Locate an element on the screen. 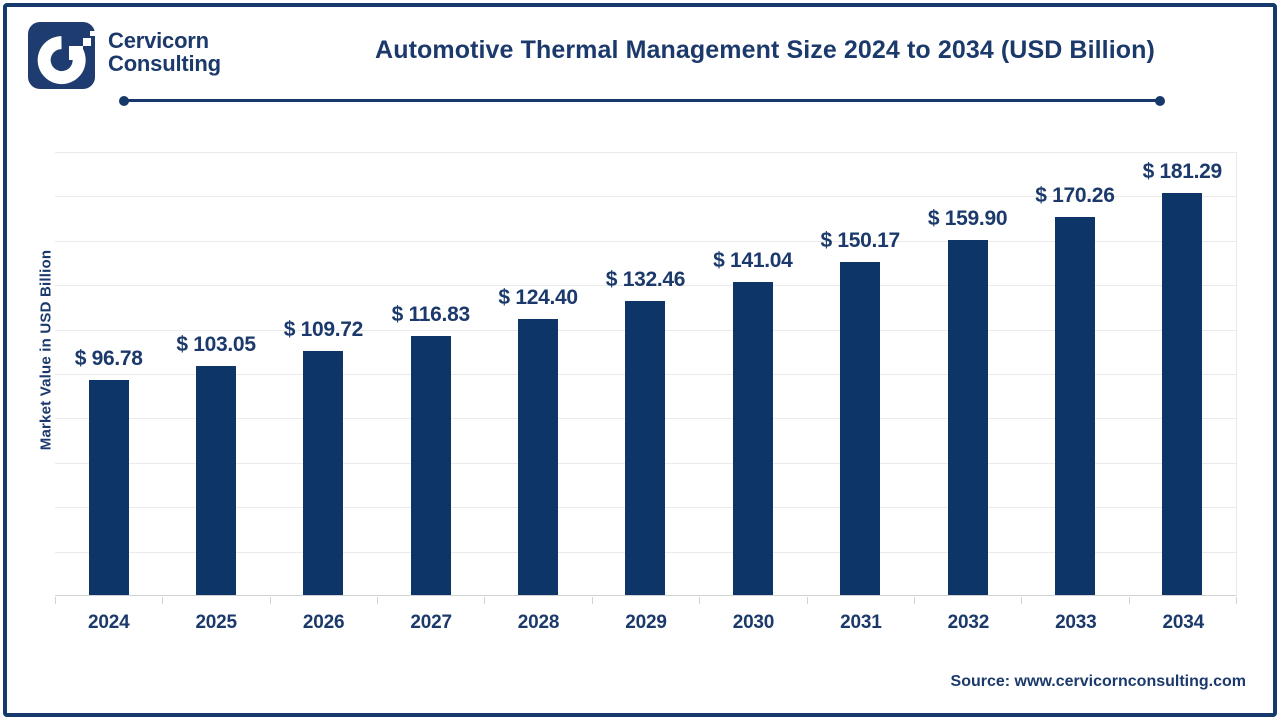  bar-cell-2034: $ 181.29 is located at coordinates (1182, 373).